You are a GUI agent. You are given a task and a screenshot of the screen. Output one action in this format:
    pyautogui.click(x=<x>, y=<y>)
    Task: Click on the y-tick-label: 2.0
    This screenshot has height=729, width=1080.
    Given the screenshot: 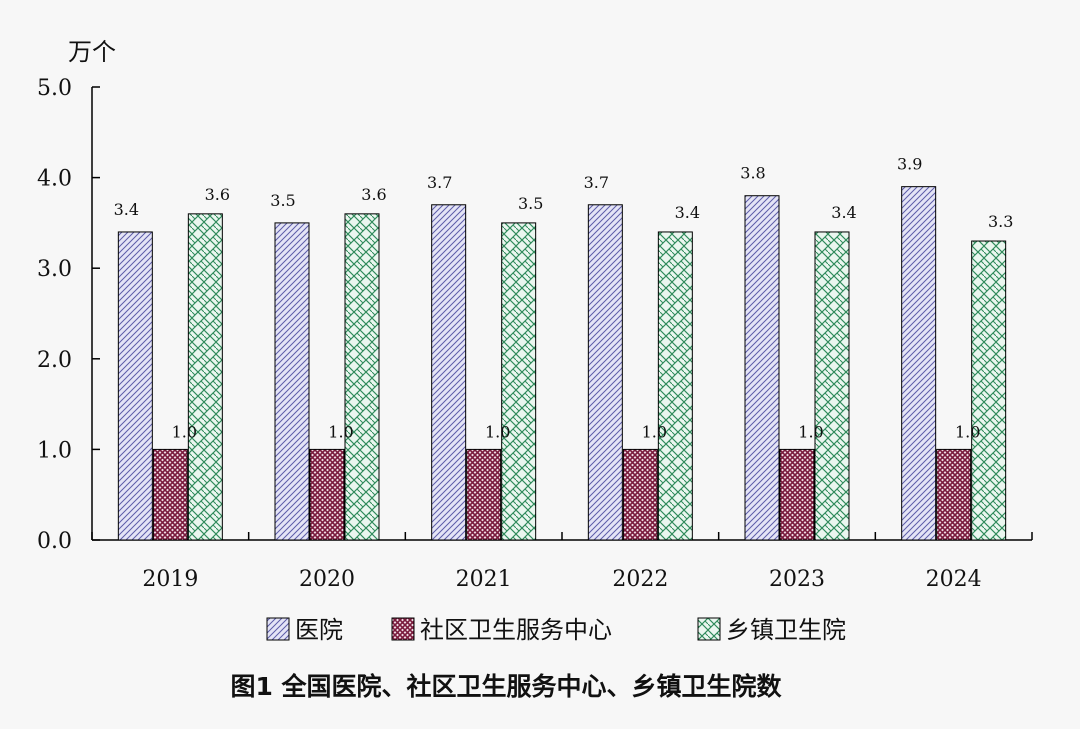 What is the action you would take?
    pyautogui.click(x=54, y=360)
    